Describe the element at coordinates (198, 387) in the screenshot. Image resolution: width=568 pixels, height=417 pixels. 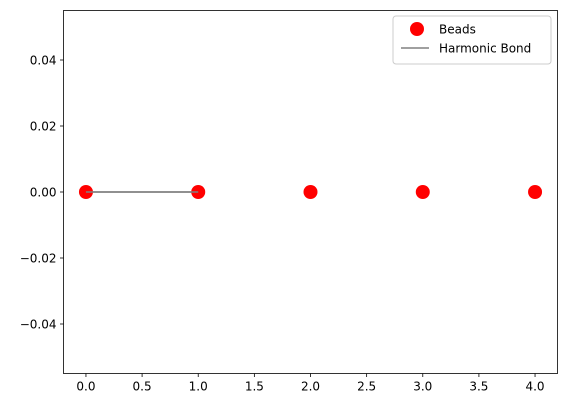
I see `x-tick-label: 1.0` at that location.